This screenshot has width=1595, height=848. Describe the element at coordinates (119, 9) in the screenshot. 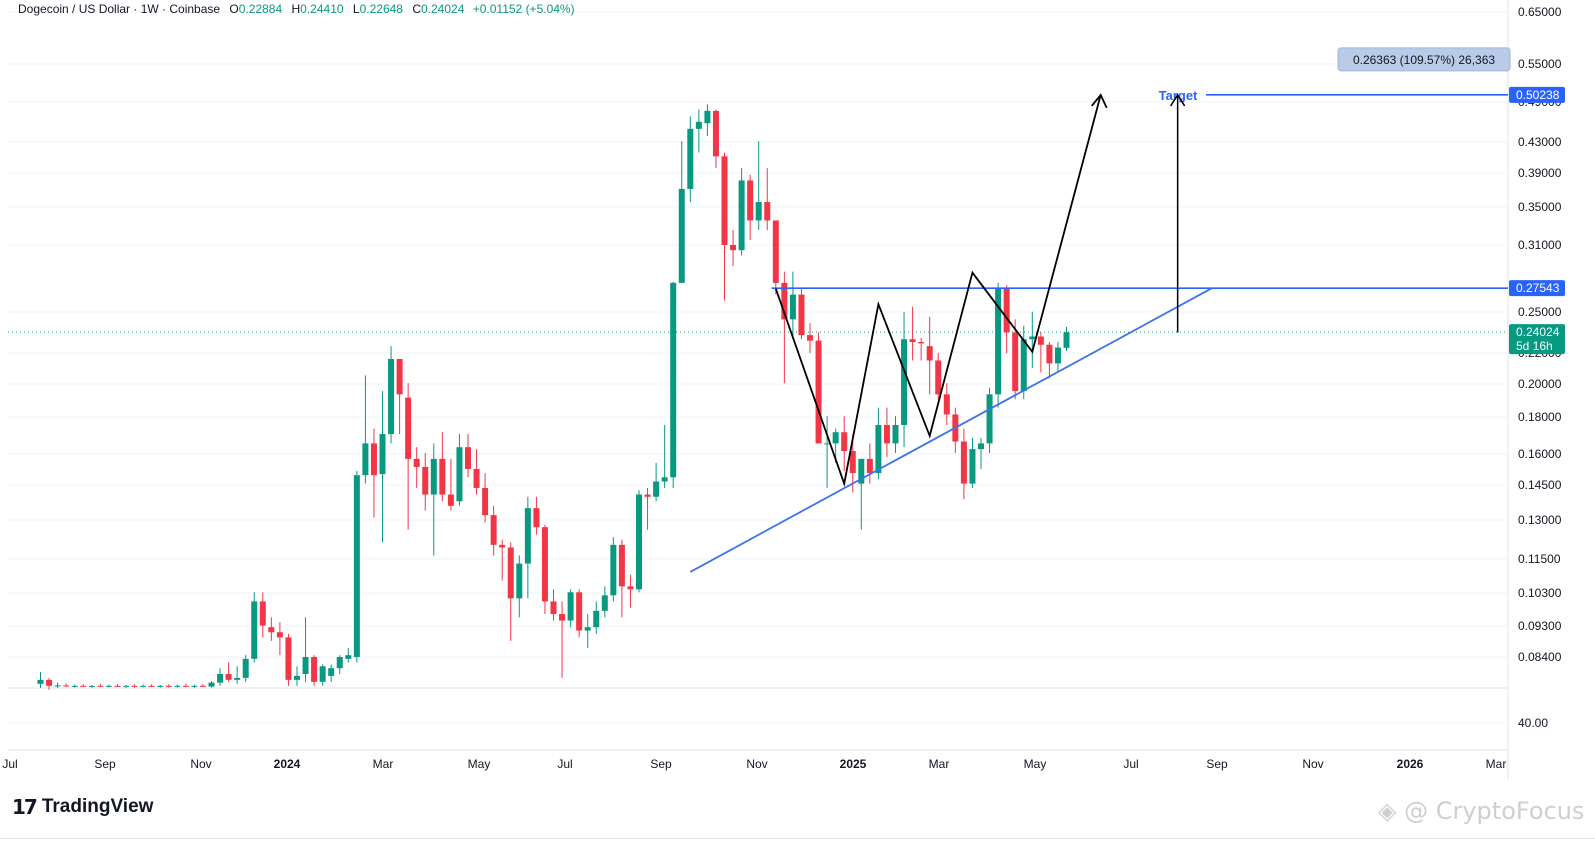

I see `symbol-name: Dogecoin / US Dollar · 1W · Coinbase` at that location.